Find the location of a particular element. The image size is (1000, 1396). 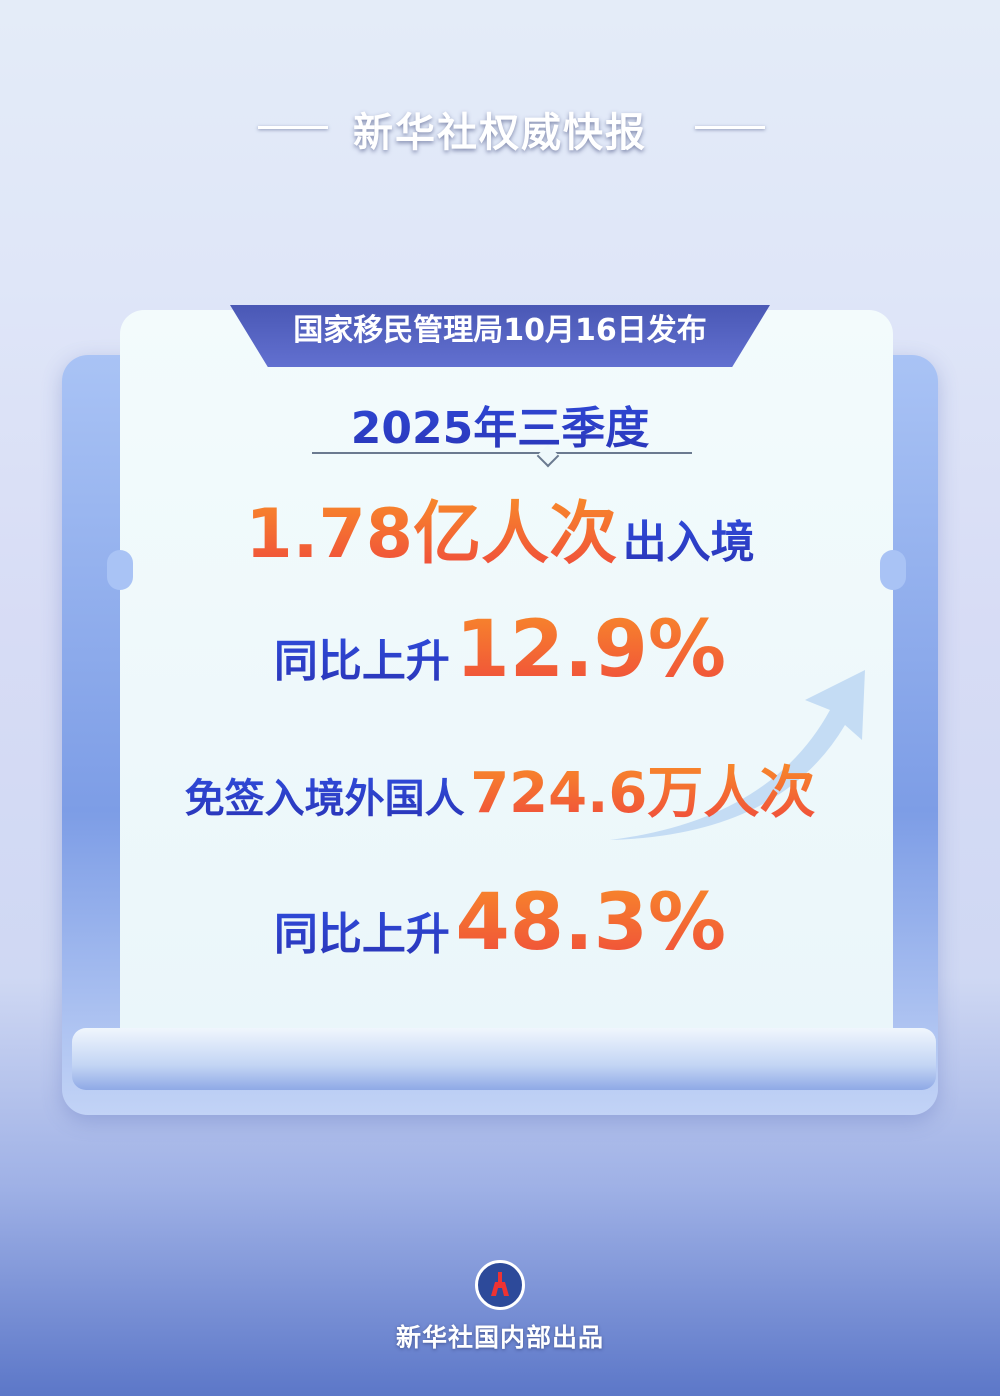

stat-row-2: 同比上升 12.9% is located at coordinates (500, 650).